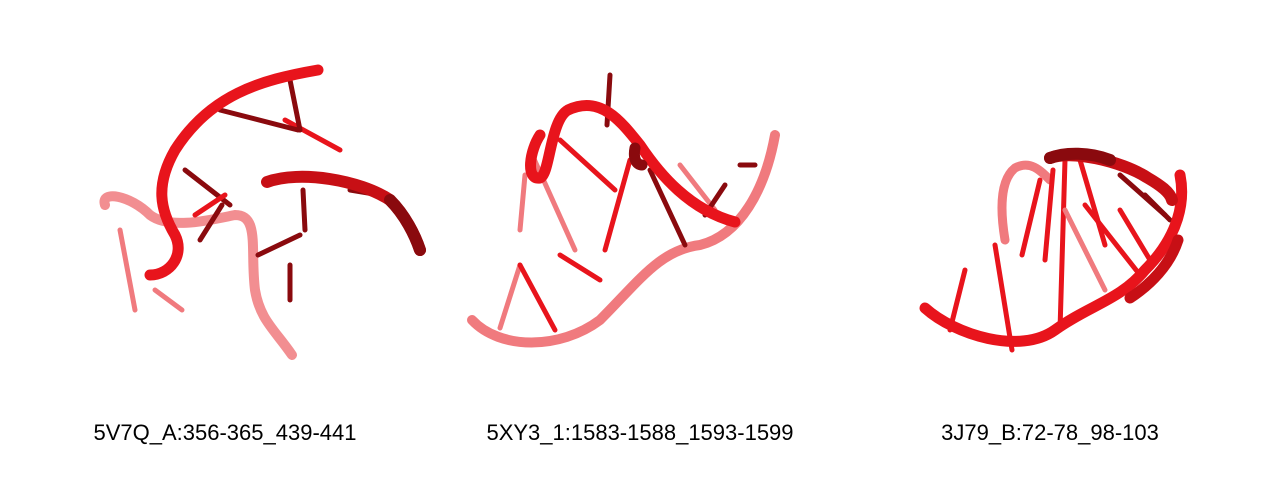  What do you see at coordinates (1050, 432) in the screenshot?
I see `structure-label: 3J79_B:72-78_98-103` at bounding box center [1050, 432].